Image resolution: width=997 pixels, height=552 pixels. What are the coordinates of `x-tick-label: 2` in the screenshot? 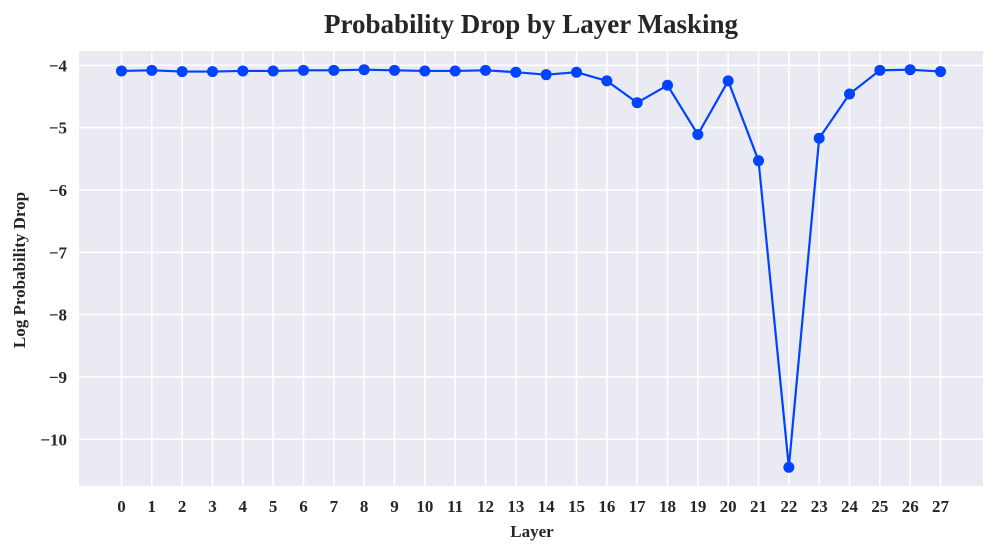 It's located at (182, 506).